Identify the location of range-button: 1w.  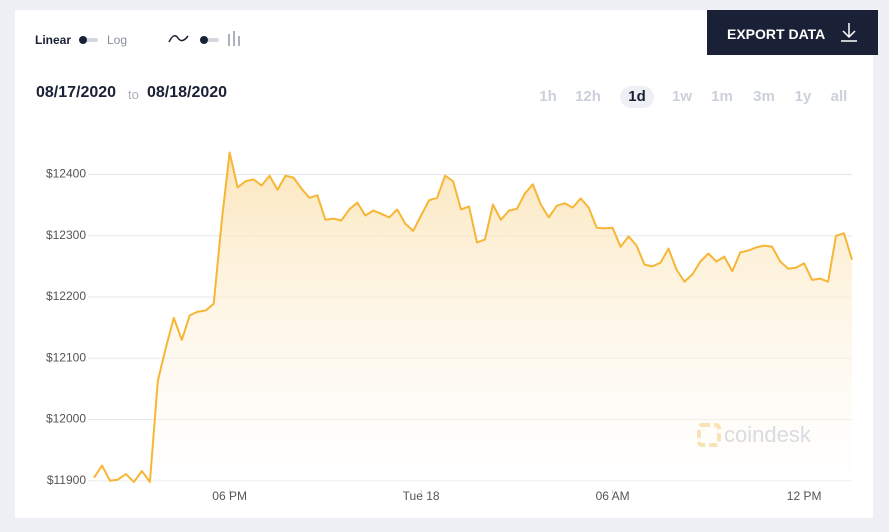
(681, 96).